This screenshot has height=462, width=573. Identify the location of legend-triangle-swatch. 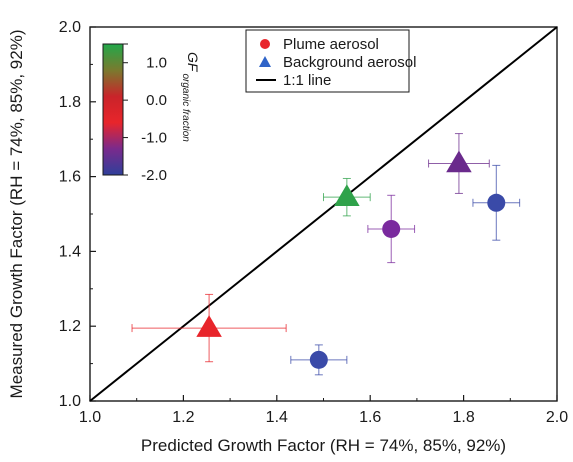
(265, 61).